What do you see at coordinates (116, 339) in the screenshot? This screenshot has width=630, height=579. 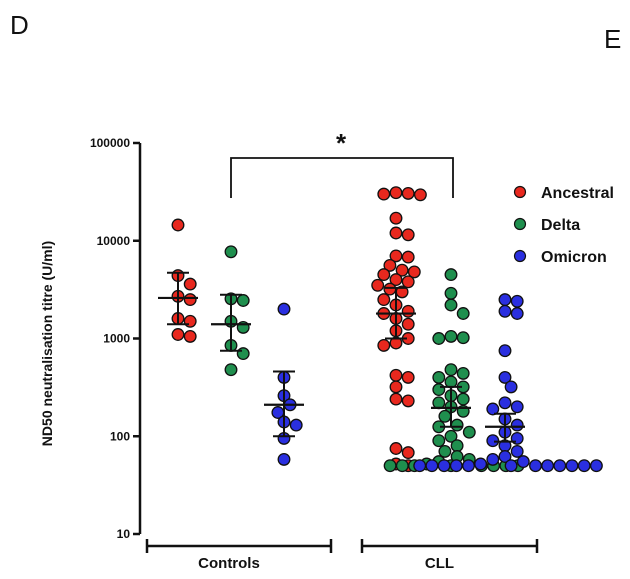 I see `y-tick-label: 1000` at bounding box center [116, 339].